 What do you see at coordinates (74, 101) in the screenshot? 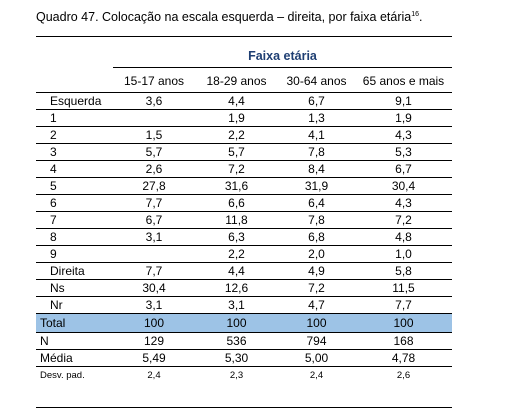
I see `row-label: Esquerda` at bounding box center [74, 101].